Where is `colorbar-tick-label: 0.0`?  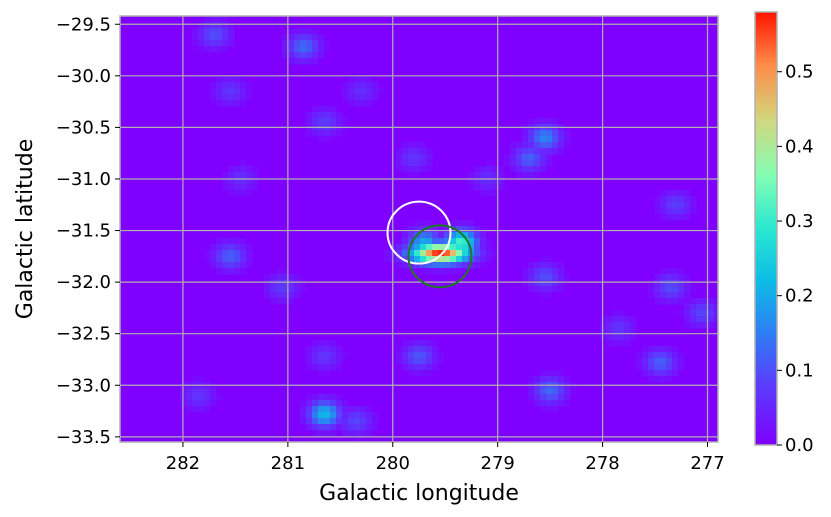 colorbar-tick-label: 0.0 is located at coordinates (799, 445).